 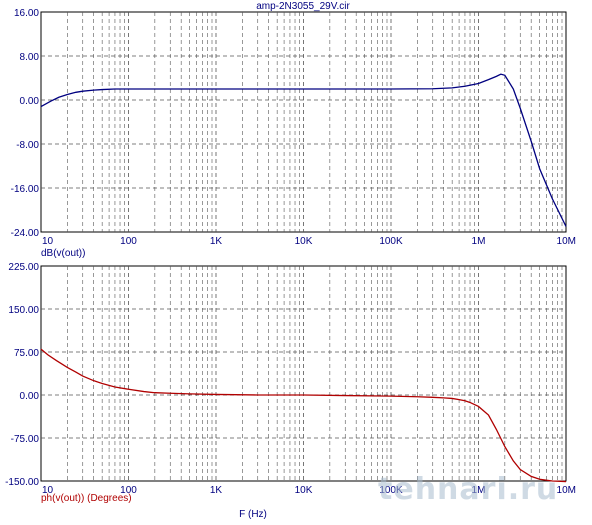 I want to click on x-axis-label: F (Hz), so click(x=253, y=514).